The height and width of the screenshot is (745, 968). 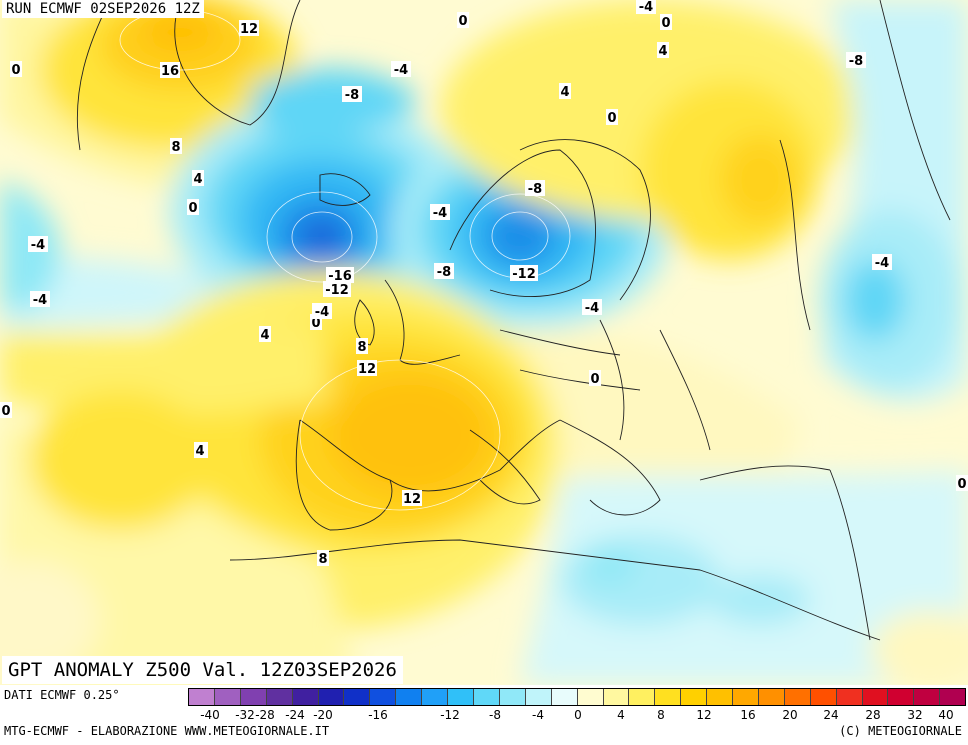 I want to click on legend-tick-label: 28, so click(x=873, y=715).